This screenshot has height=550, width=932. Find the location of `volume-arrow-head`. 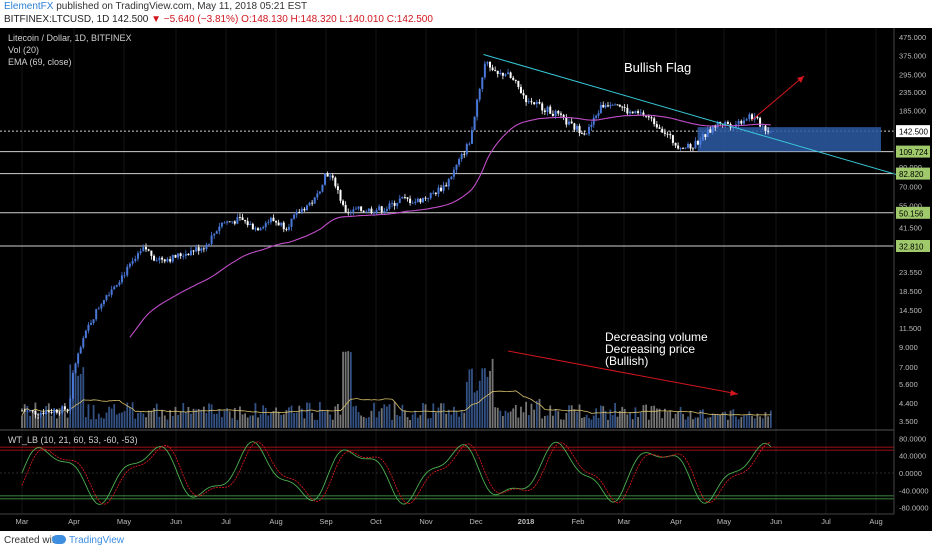

volume-arrow-head is located at coordinates (734, 393).